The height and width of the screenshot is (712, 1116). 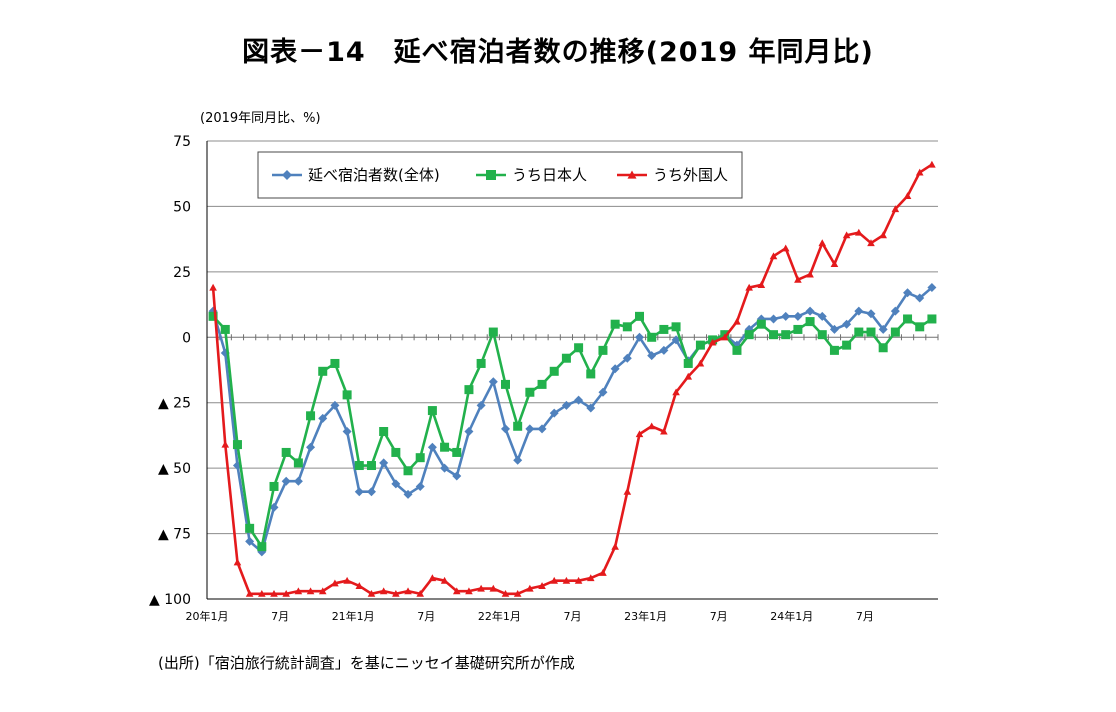 What do you see at coordinates (174, 404) in the screenshot?
I see `y-tick-label: ▲ 25` at bounding box center [174, 404].